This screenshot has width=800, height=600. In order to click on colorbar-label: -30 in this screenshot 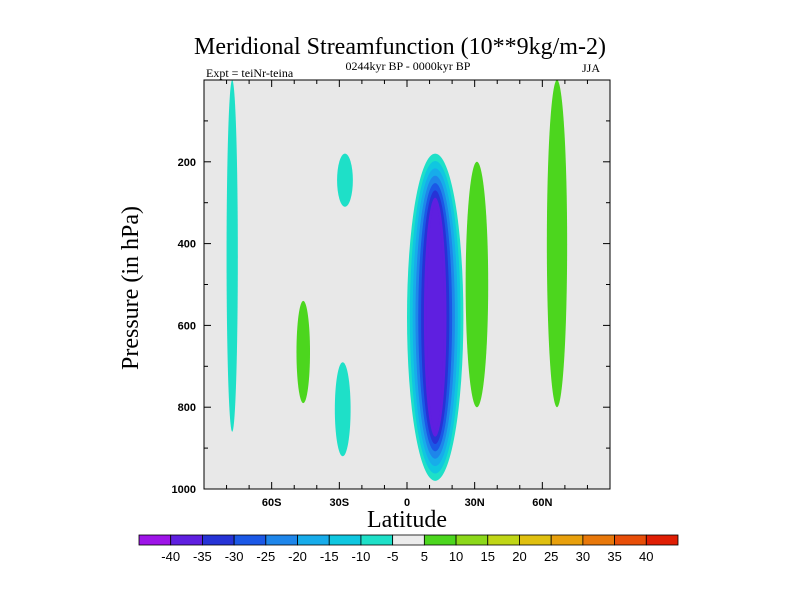, I will do `click(234, 556)`.